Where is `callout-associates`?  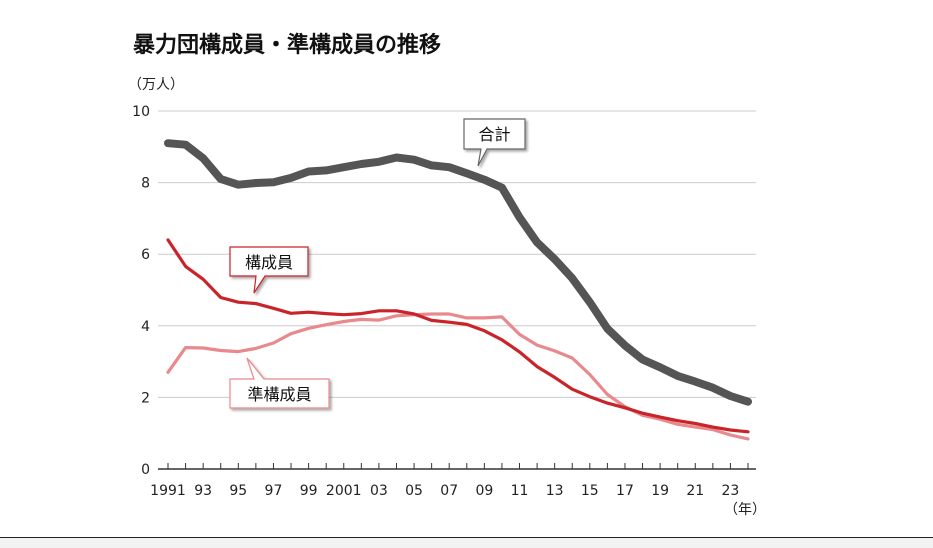
callout-associates is located at coordinates (279, 383).